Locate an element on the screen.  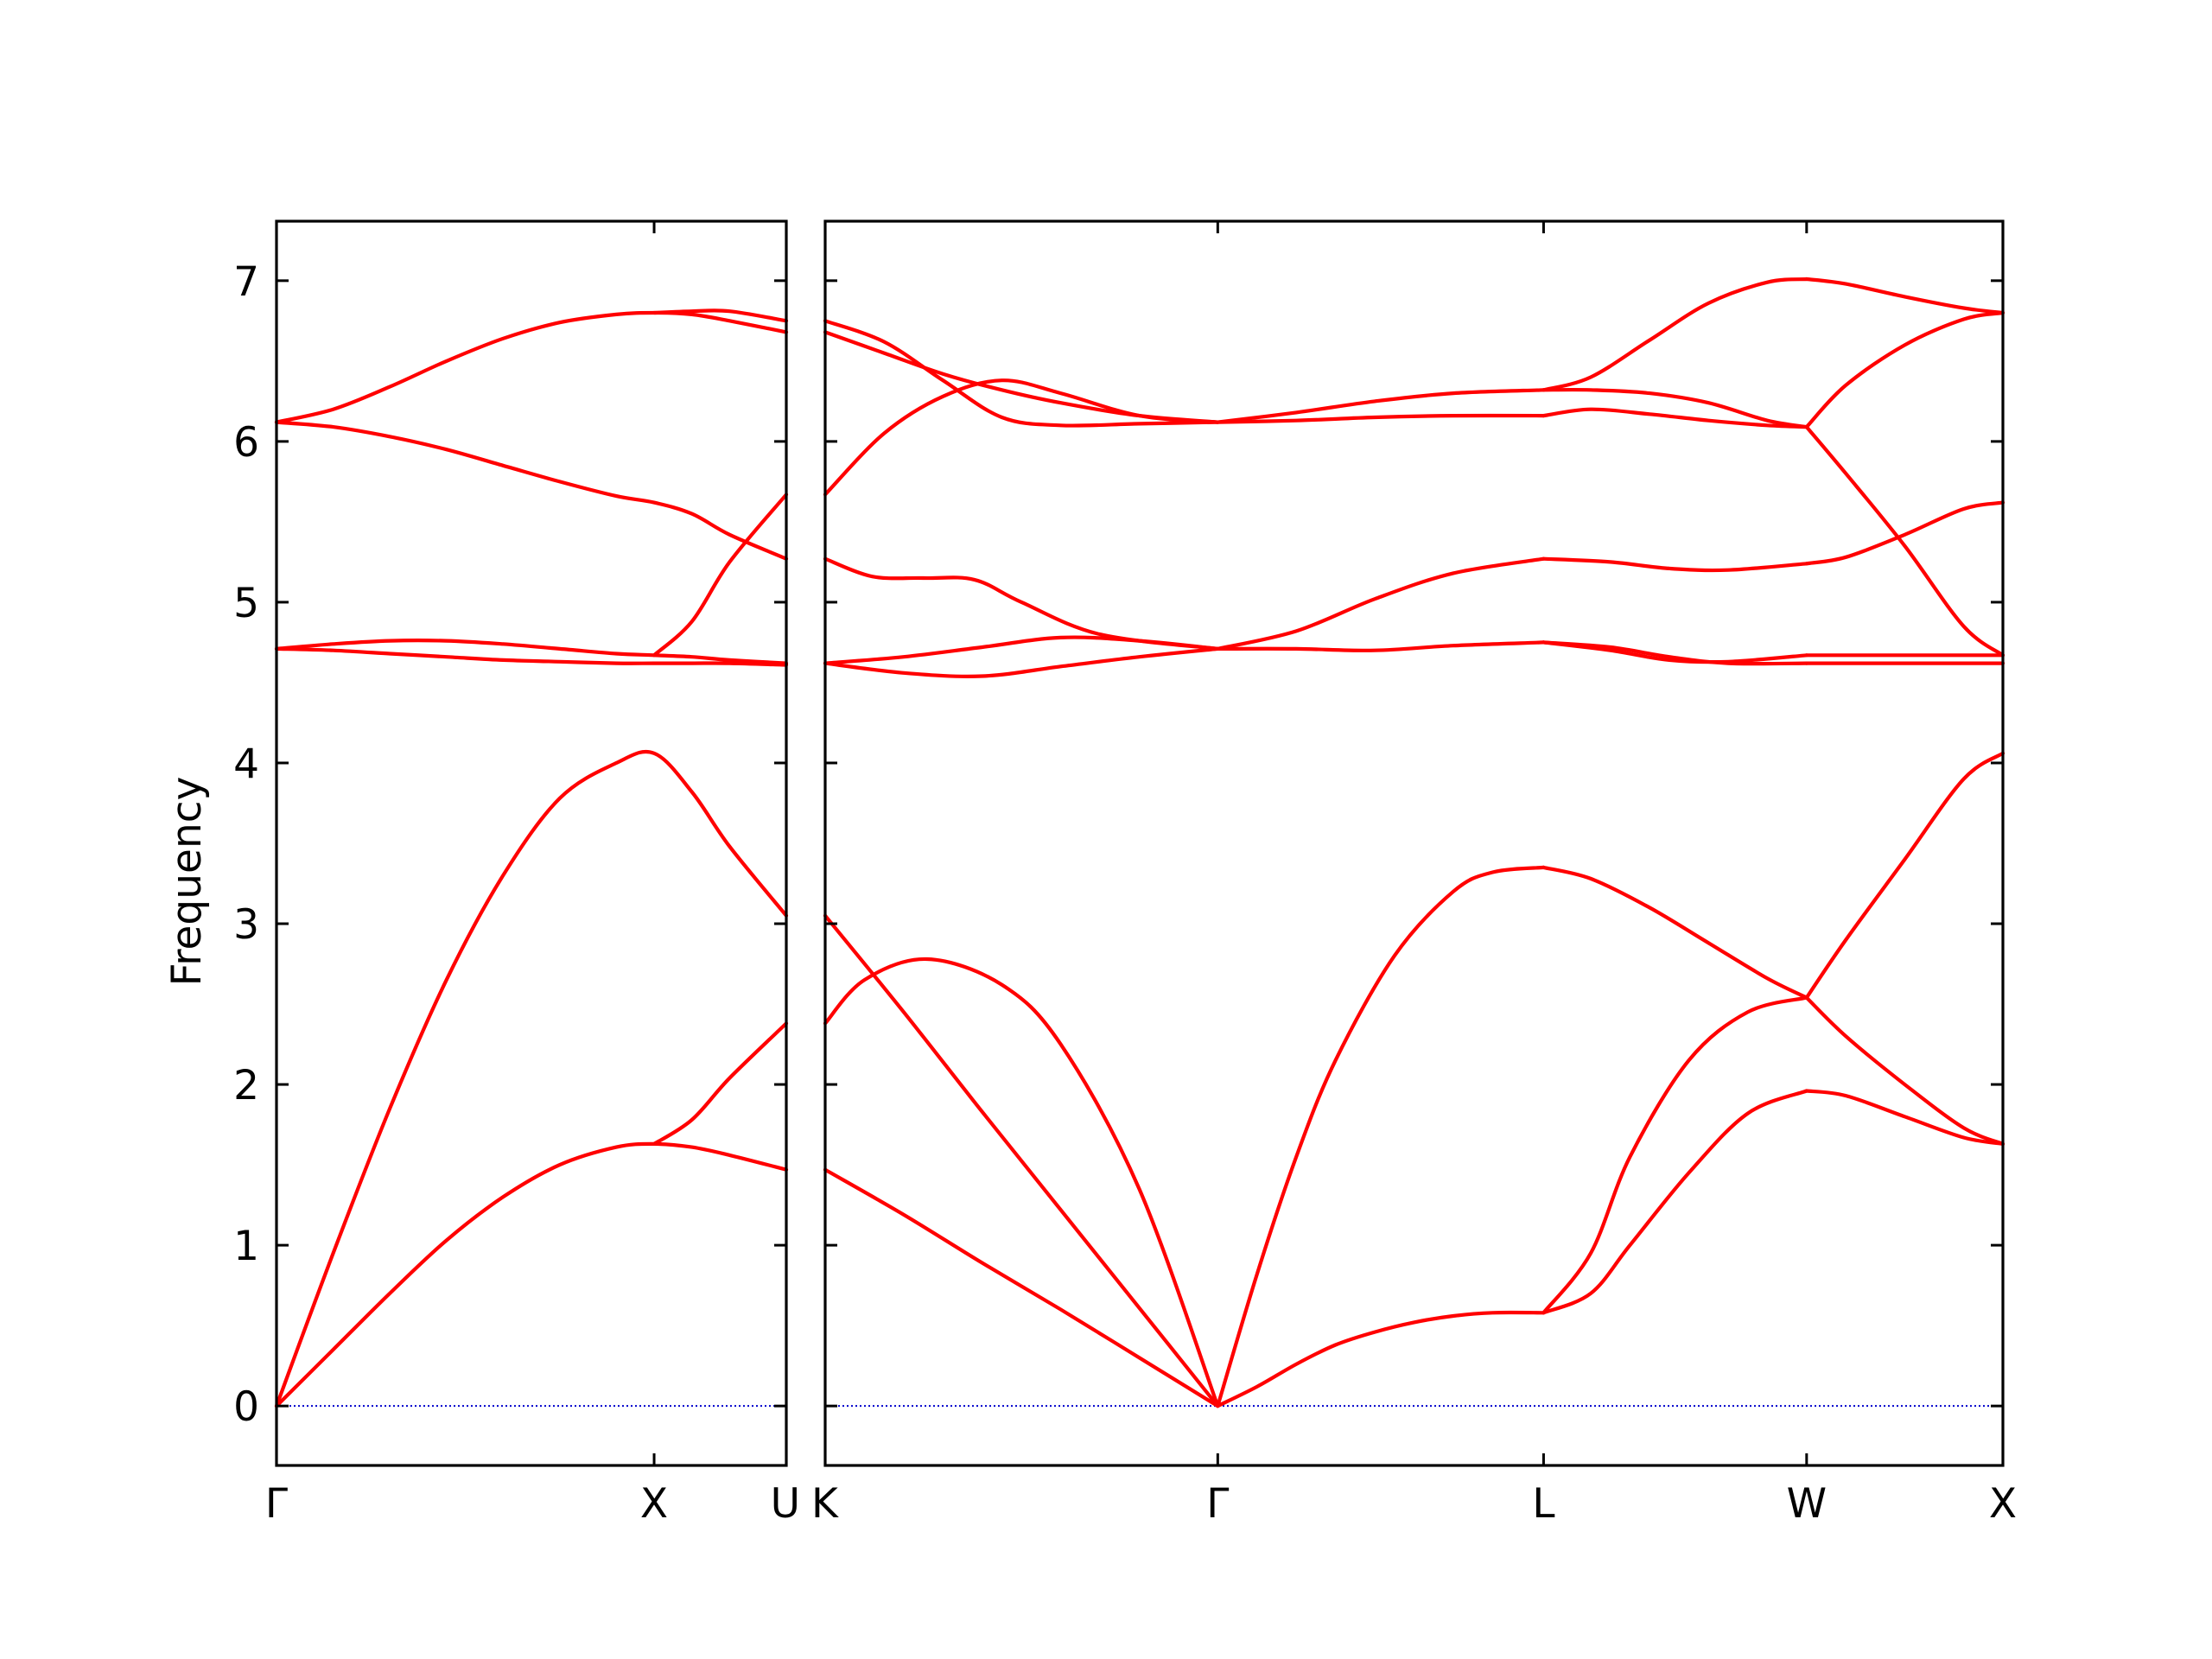
x-tick-label: K is located at coordinates (825, 1504).